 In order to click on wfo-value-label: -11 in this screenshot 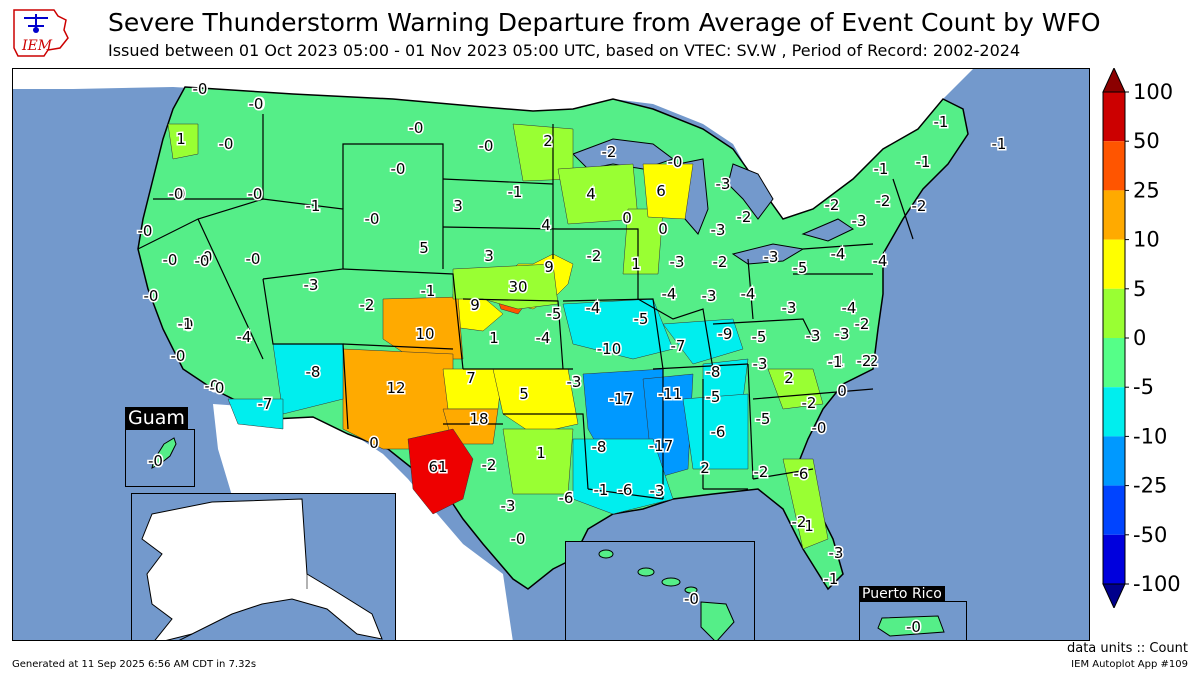, I will do `click(670, 394)`.